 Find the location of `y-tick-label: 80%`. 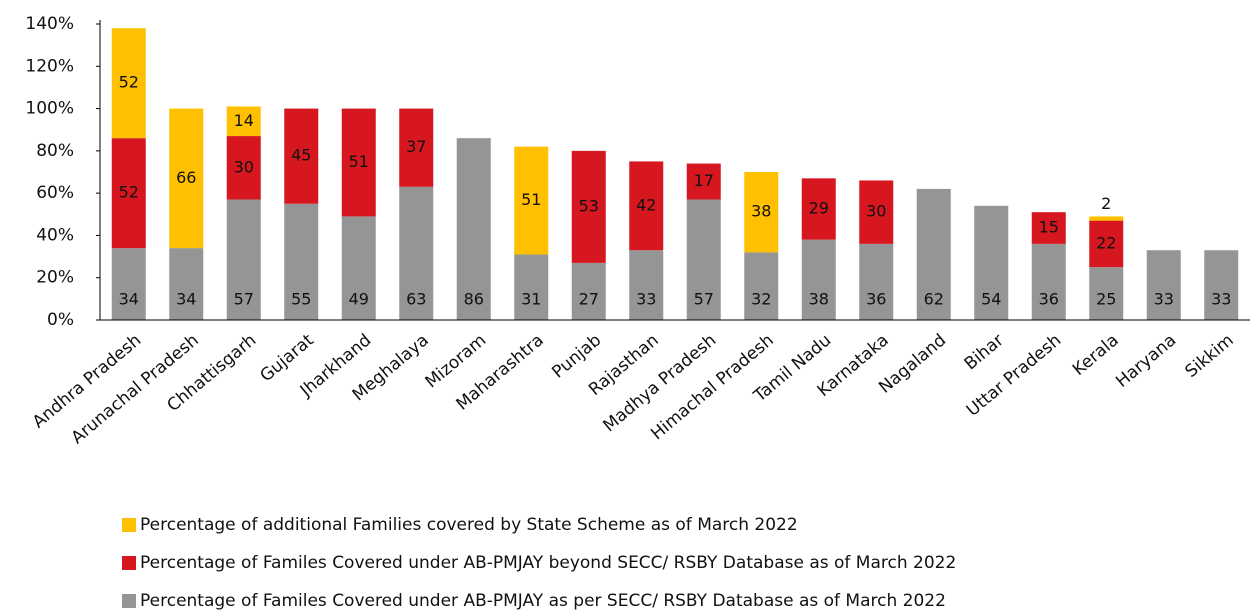

y-tick-label: 80% is located at coordinates (55, 151).